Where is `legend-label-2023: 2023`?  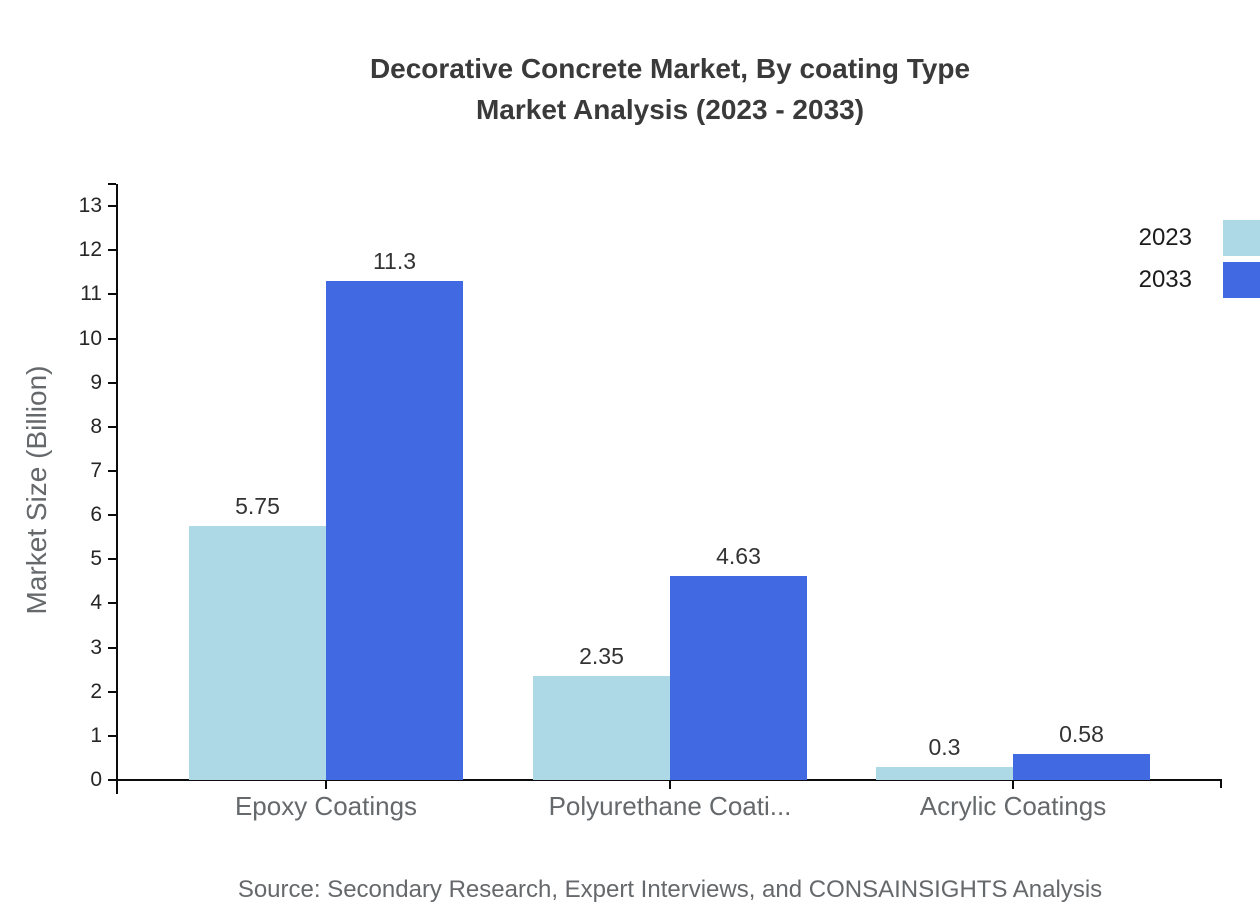
legend-label-2023: 2023 is located at coordinates (1165, 237).